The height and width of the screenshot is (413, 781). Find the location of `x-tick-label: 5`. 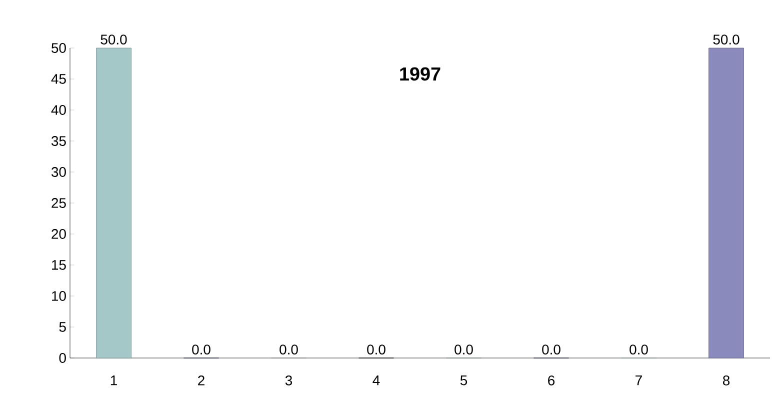

x-tick-label: 5 is located at coordinates (464, 381).